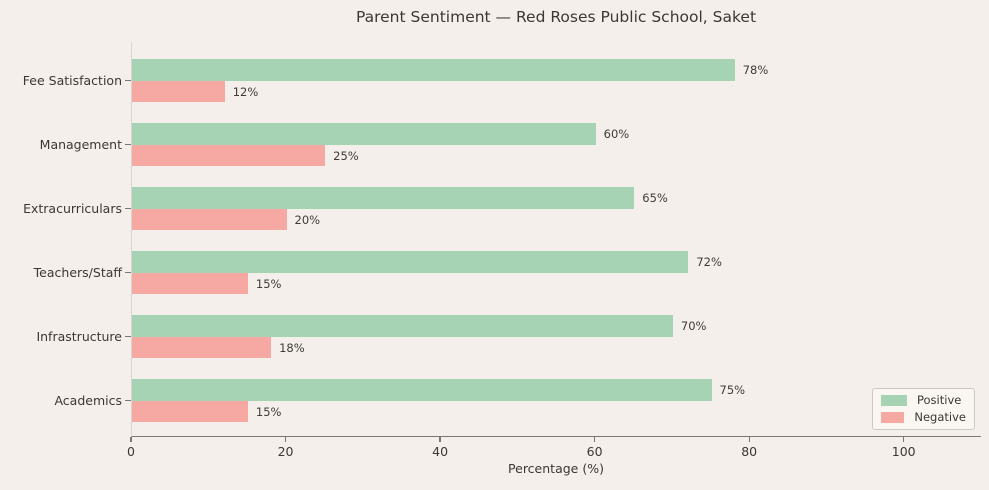 This screenshot has height=490, width=989. Describe the element at coordinates (940, 416) in the screenshot. I see `legend-label-negative: Negative` at that location.